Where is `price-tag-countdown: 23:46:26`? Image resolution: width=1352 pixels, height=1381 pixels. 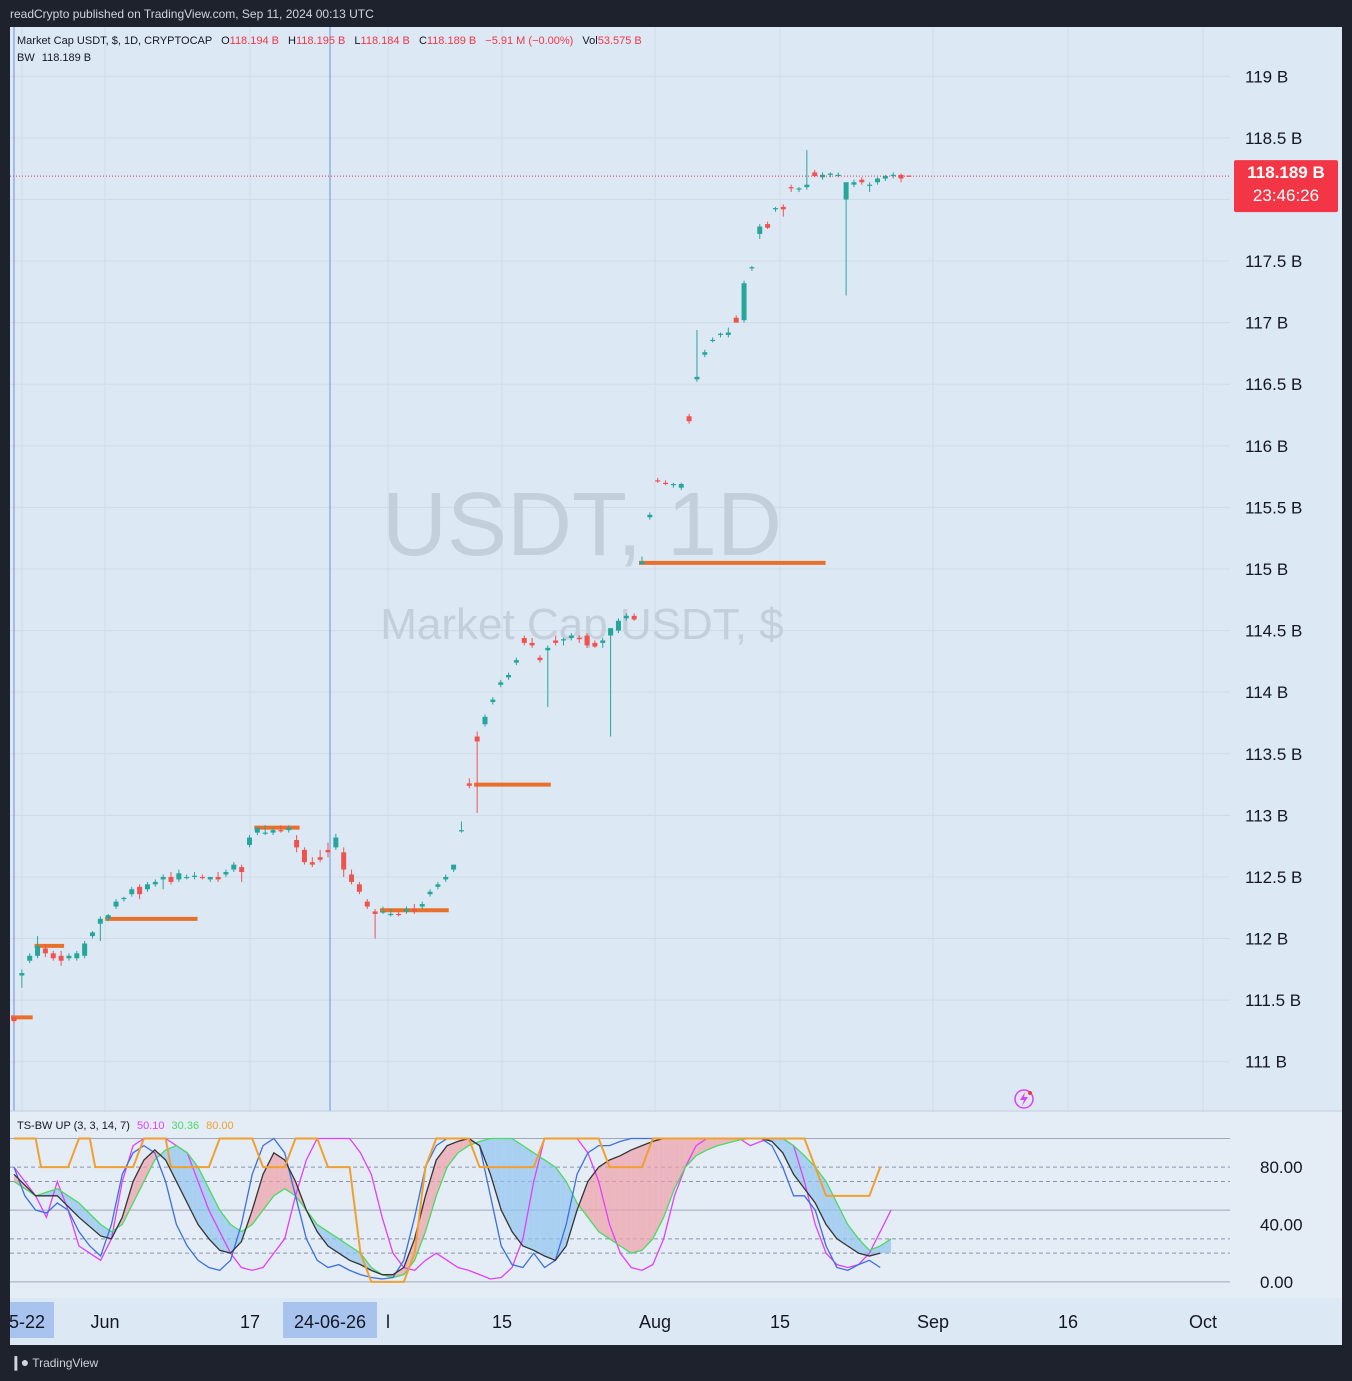
price-tag-countdown: 23:46:26 is located at coordinates (1286, 195).